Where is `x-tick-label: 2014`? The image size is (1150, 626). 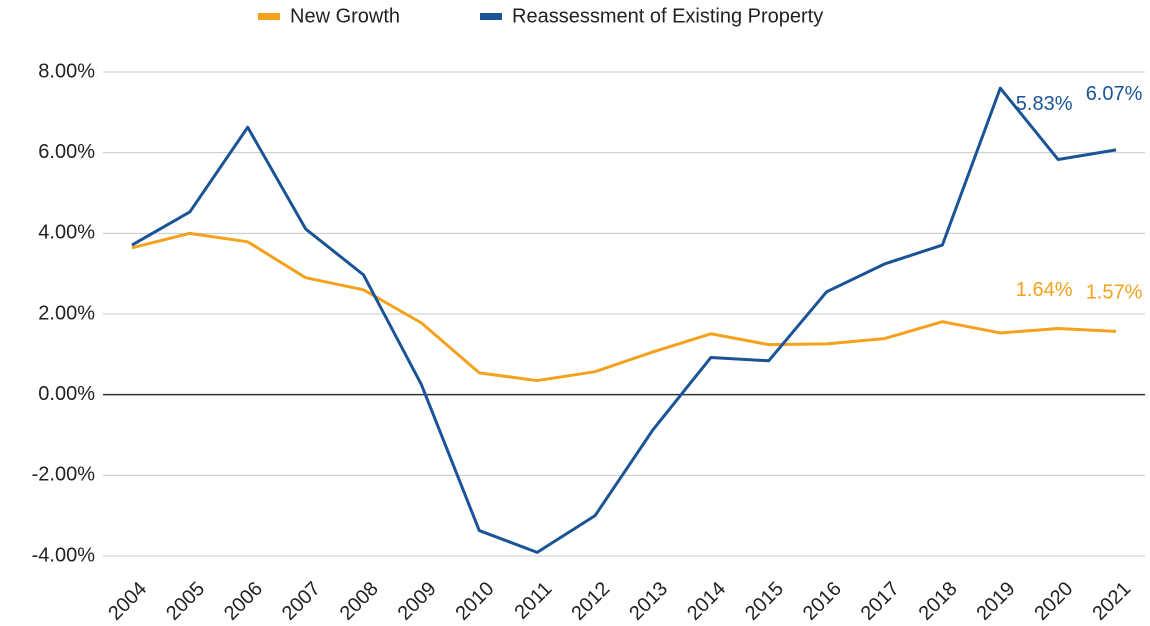
x-tick-label: 2014 is located at coordinates (706, 601).